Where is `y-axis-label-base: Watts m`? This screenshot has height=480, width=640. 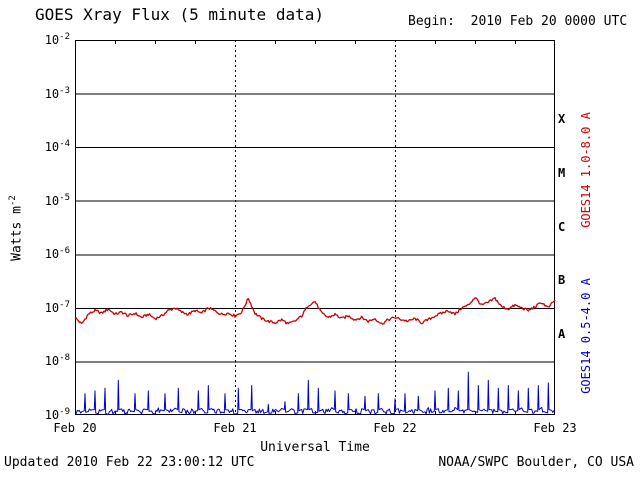
y-axis-label-base: Watts m is located at coordinates (17, 233).